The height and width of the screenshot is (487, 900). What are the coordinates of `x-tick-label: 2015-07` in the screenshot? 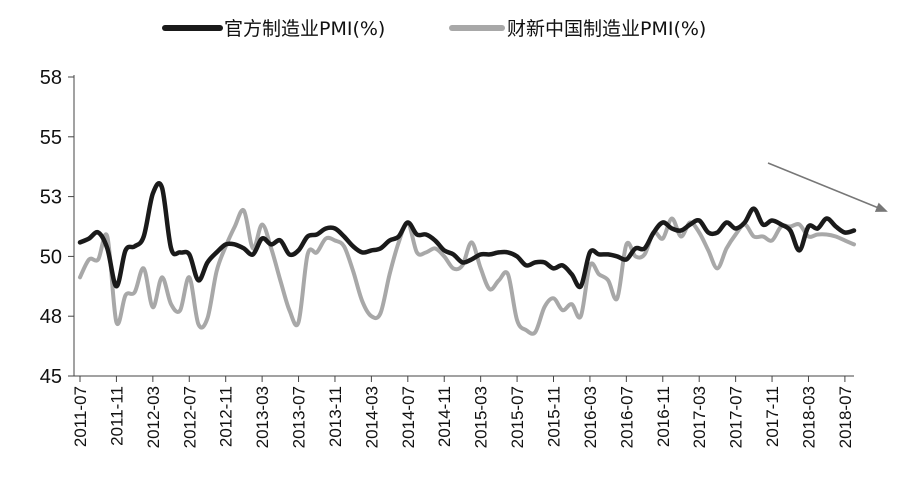 It's located at (517, 417).